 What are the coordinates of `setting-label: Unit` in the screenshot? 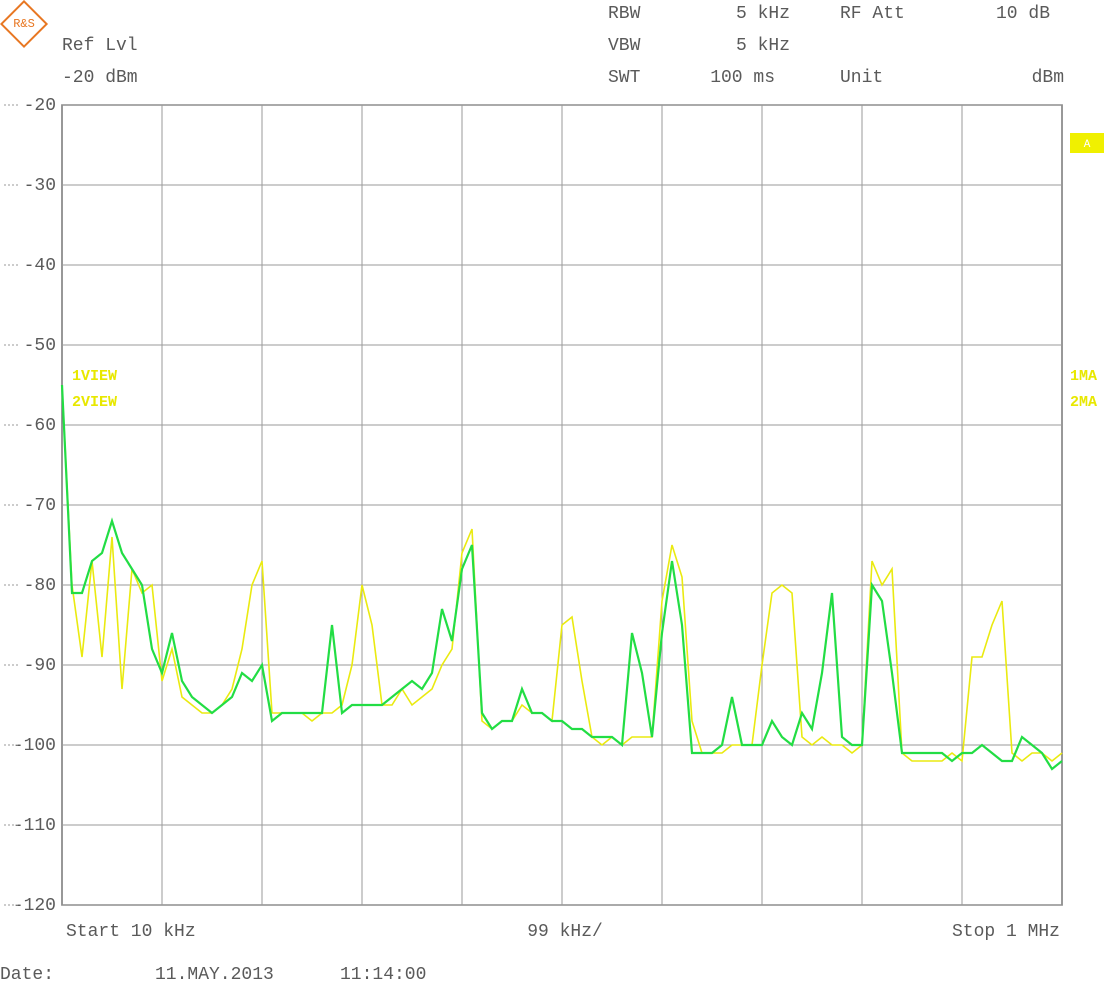 It's located at (861, 78).